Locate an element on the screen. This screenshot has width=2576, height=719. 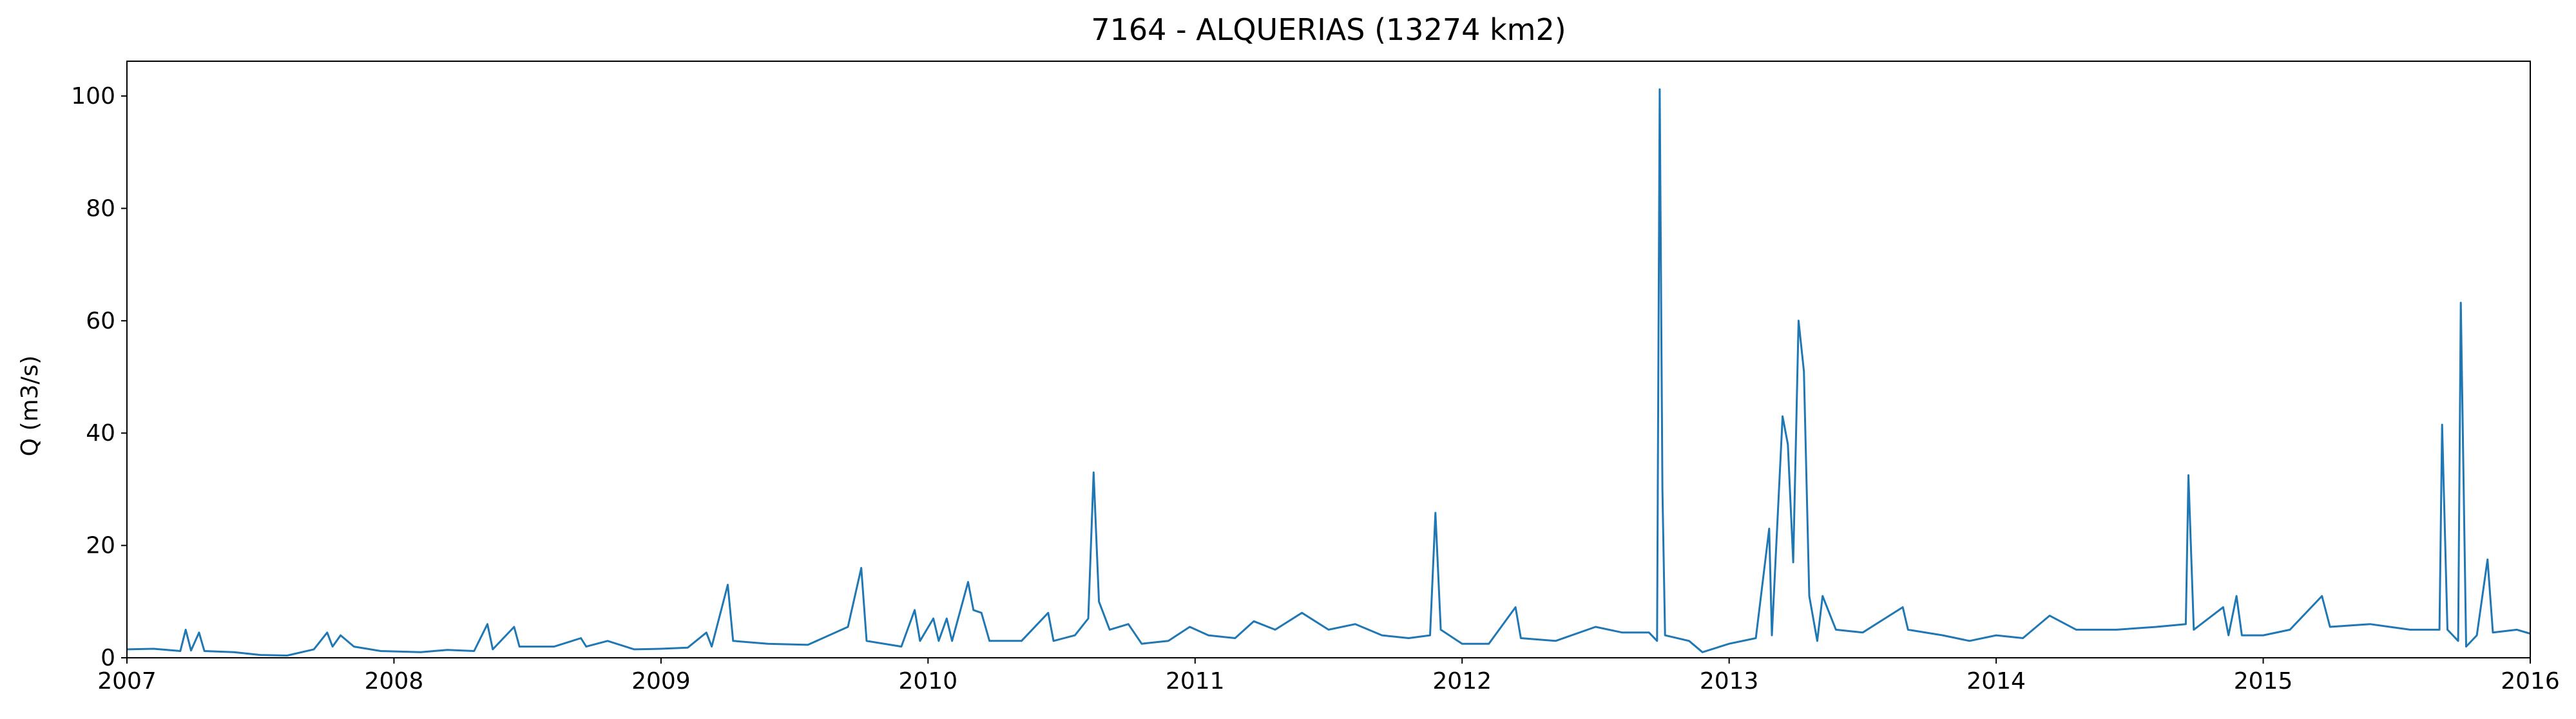
y-tick-label: 0 is located at coordinates (108, 658).